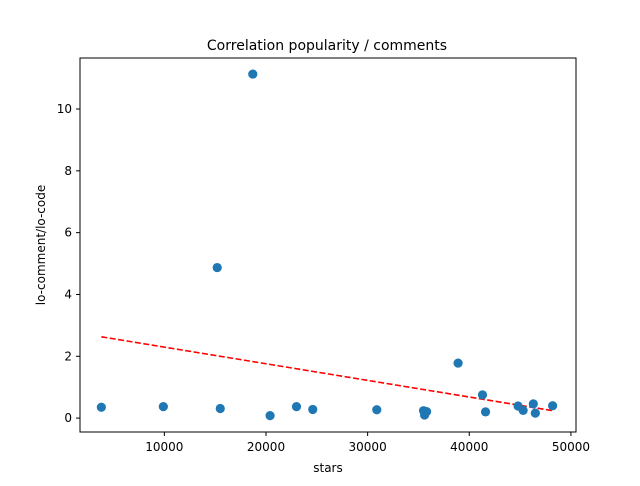 The image size is (640, 486). What do you see at coordinates (68, 171) in the screenshot?
I see `y-tick-label: 8` at bounding box center [68, 171].